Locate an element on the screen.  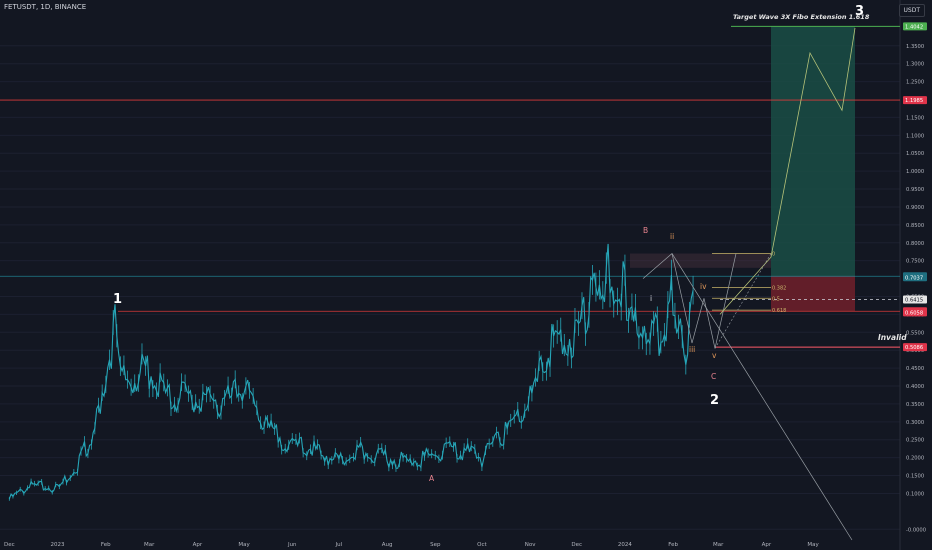
price-label-text: 1.4042 is located at coordinates (914, 27).